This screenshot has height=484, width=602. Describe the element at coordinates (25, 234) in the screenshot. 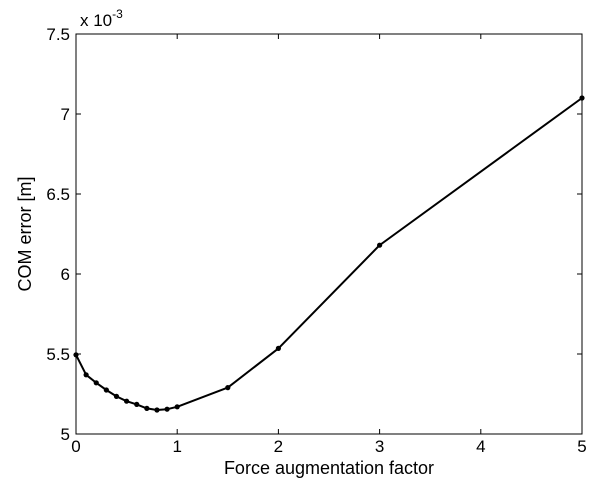

I see `y-axis-title: COM error [m]` at that location.